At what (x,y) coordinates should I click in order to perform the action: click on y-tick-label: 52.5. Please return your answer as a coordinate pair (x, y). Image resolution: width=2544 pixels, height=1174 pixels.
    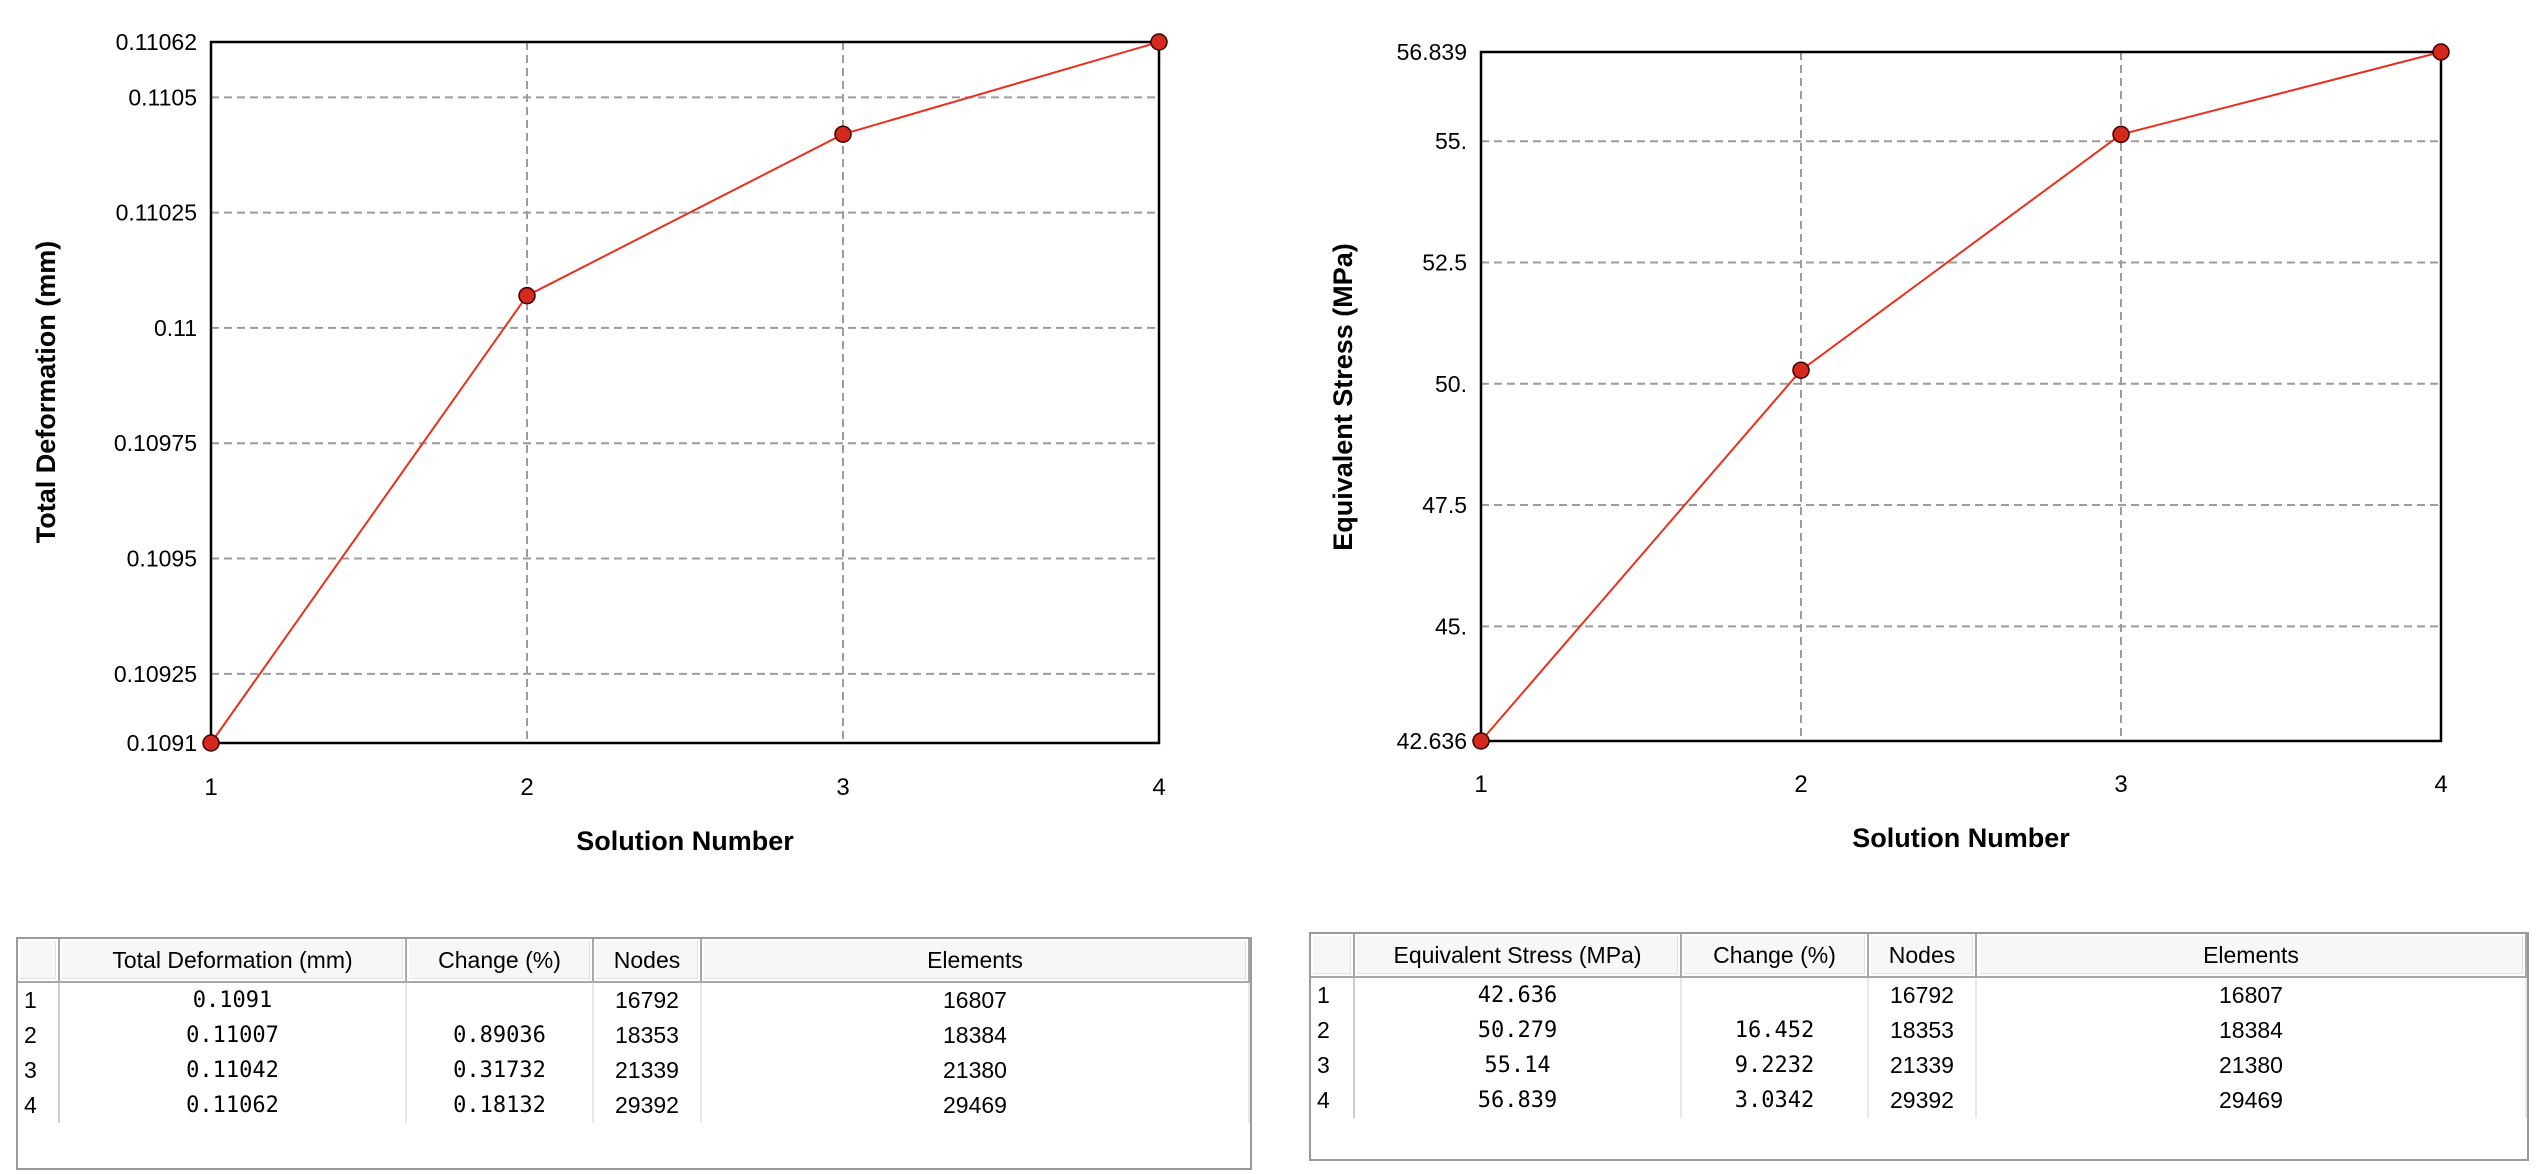
    Looking at the image, I should click on (1444, 262).